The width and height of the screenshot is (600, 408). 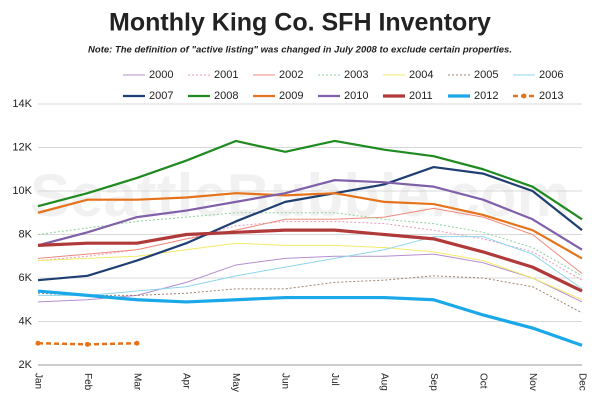 What do you see at coordinates (226, 75) in the screenshot?
I see `legend-label: 2001` at bounding box center [226, 75].